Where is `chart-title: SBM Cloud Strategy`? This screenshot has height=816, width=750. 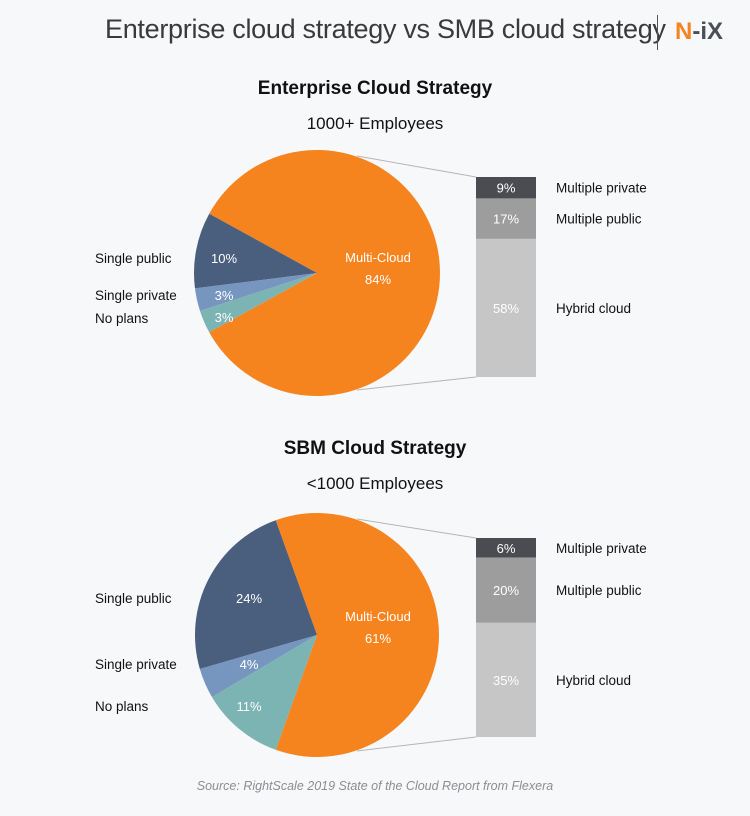 chart-title: SBM Cloud Strategy is located at coordinates (375, 448).